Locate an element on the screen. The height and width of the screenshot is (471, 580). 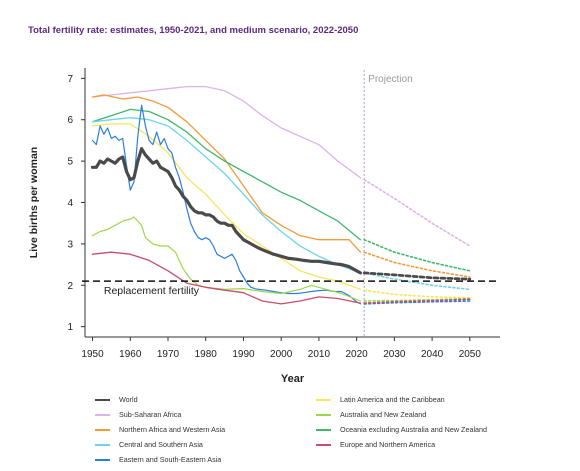
series-projection-oceania-excluding-australia-and-new-zealand is located at coordinates (417, 255).